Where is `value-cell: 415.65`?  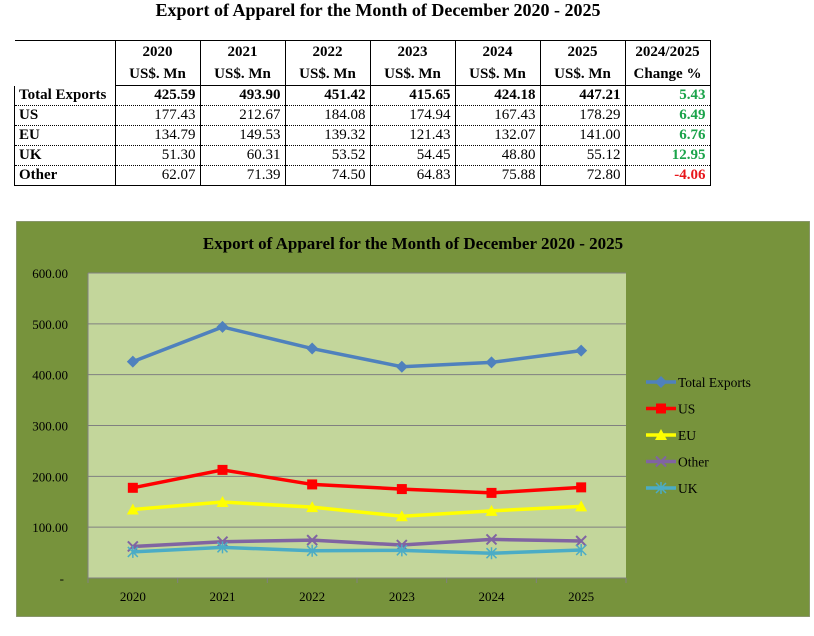 value-cell: 415.65 is located at coordinates (412, 95).